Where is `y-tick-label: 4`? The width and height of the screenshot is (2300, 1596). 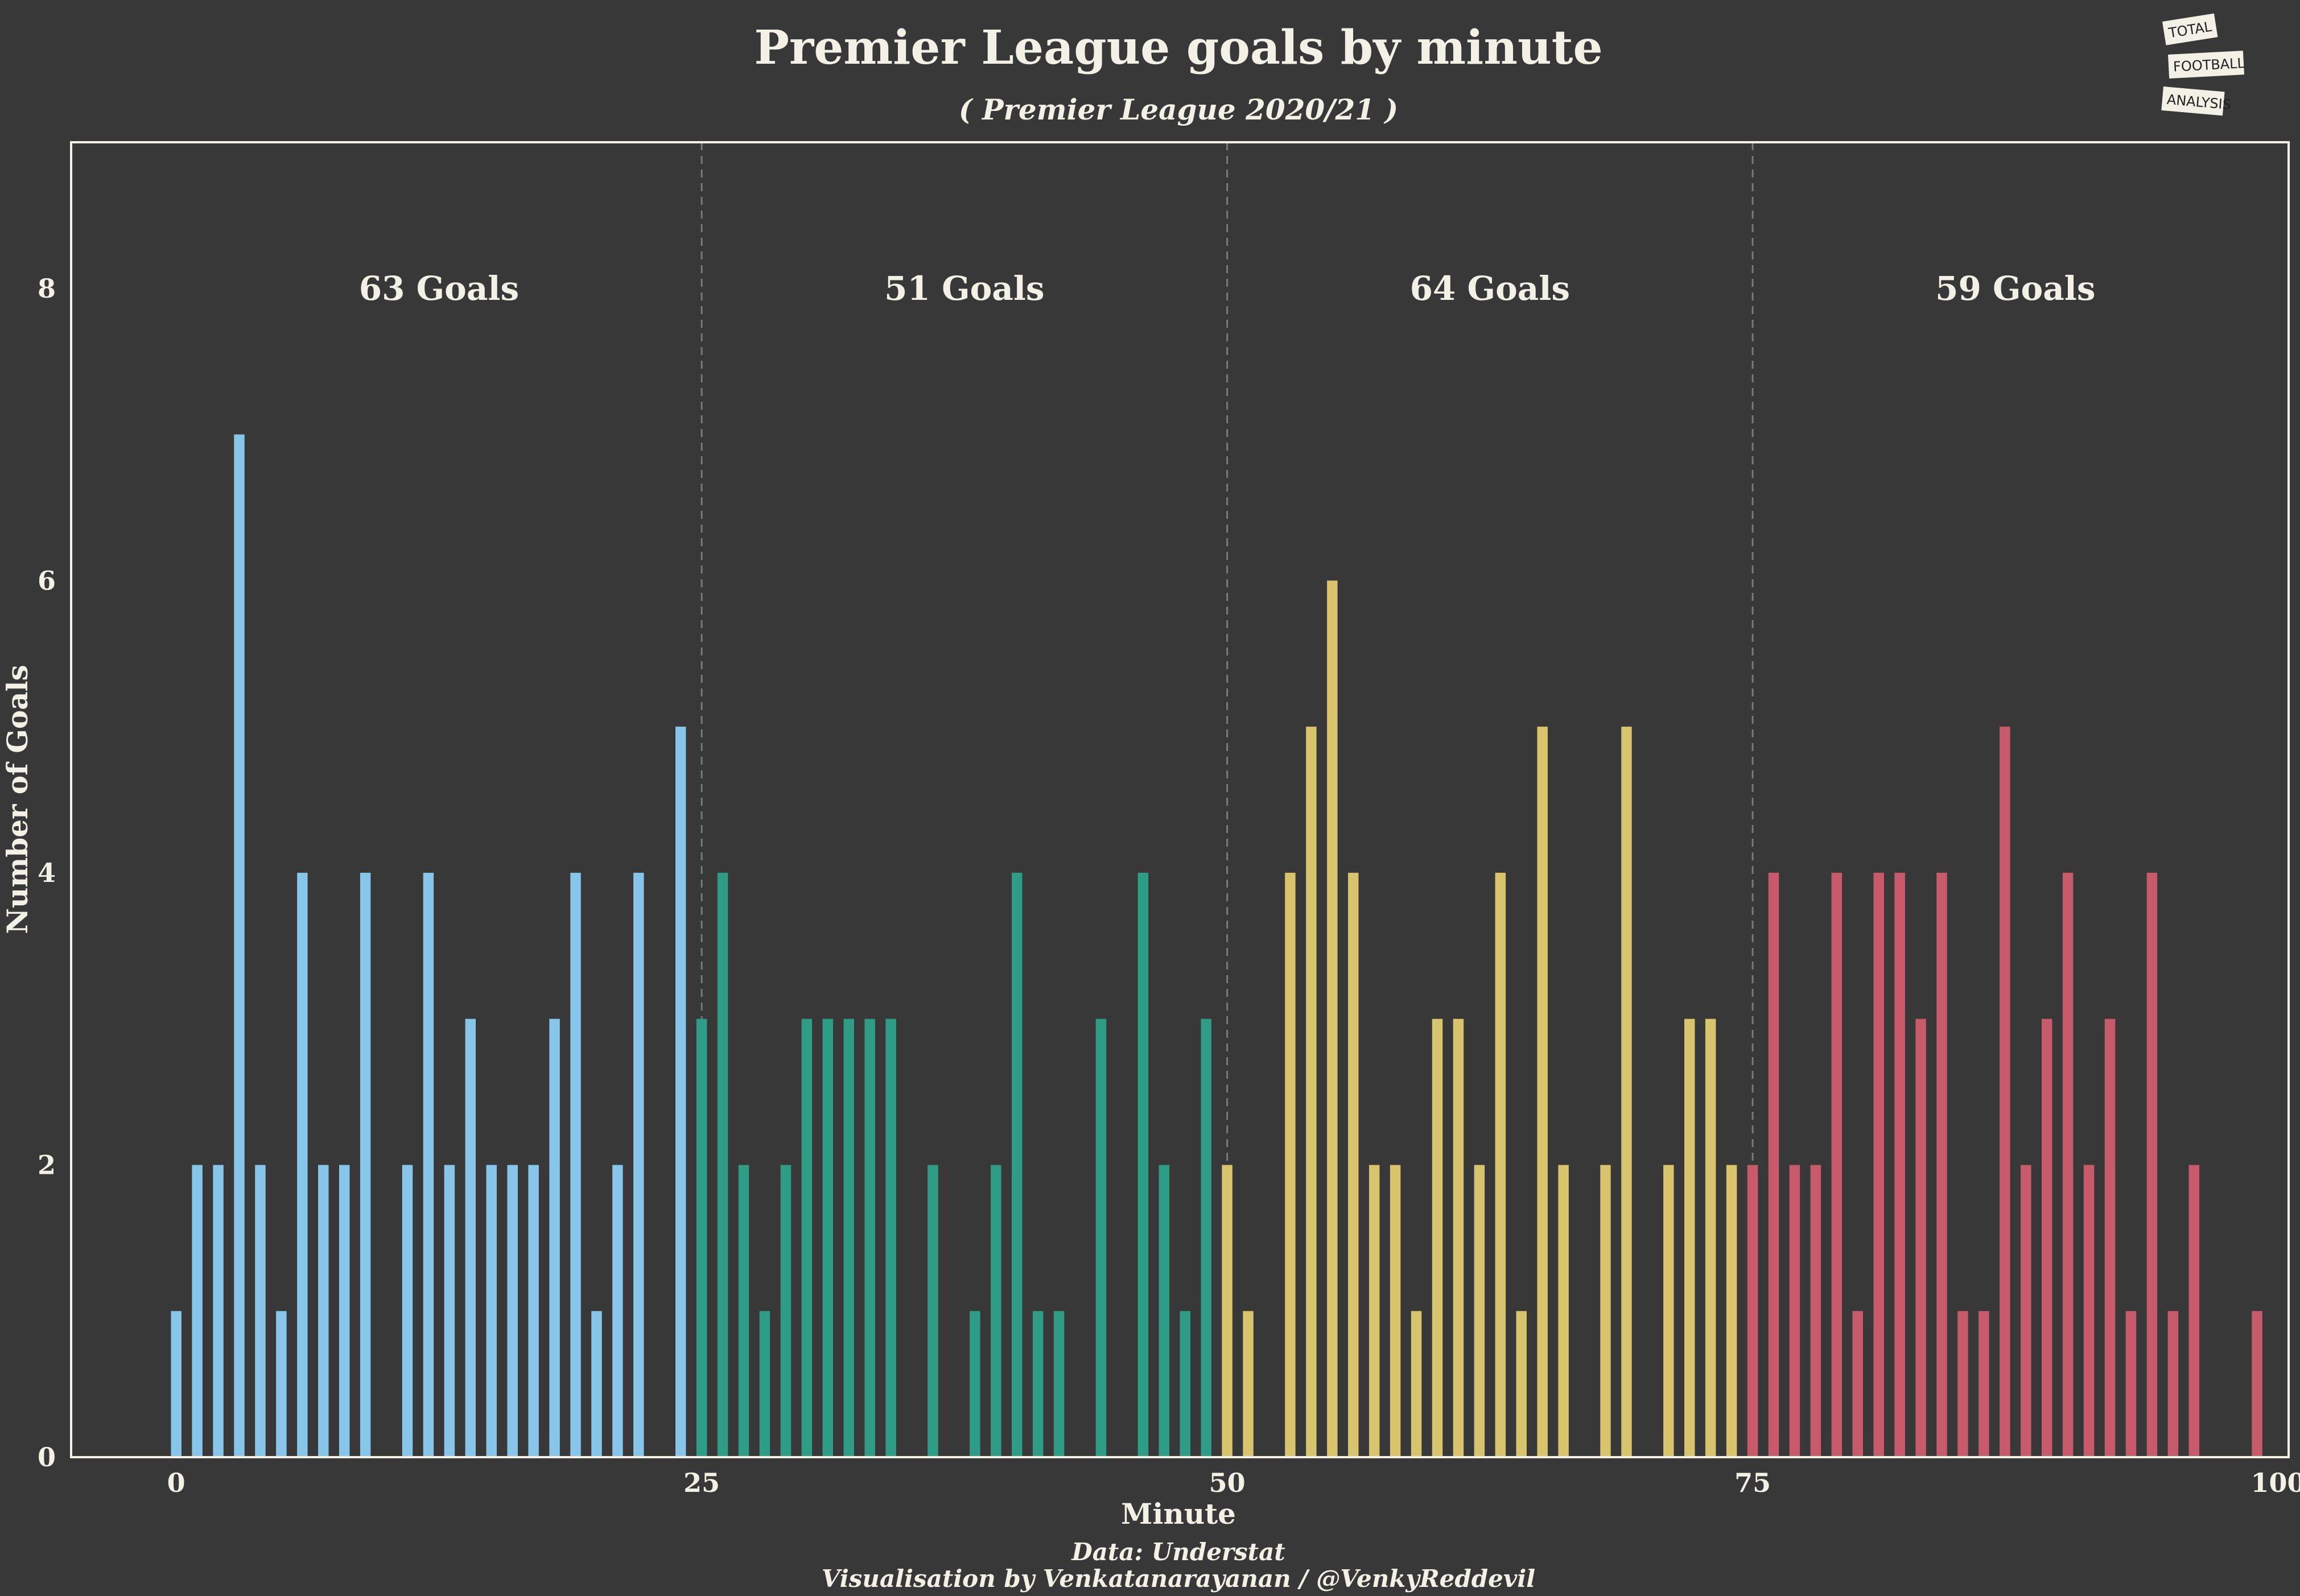 y-tick-label: 4 is located at coordinates (47, 872).